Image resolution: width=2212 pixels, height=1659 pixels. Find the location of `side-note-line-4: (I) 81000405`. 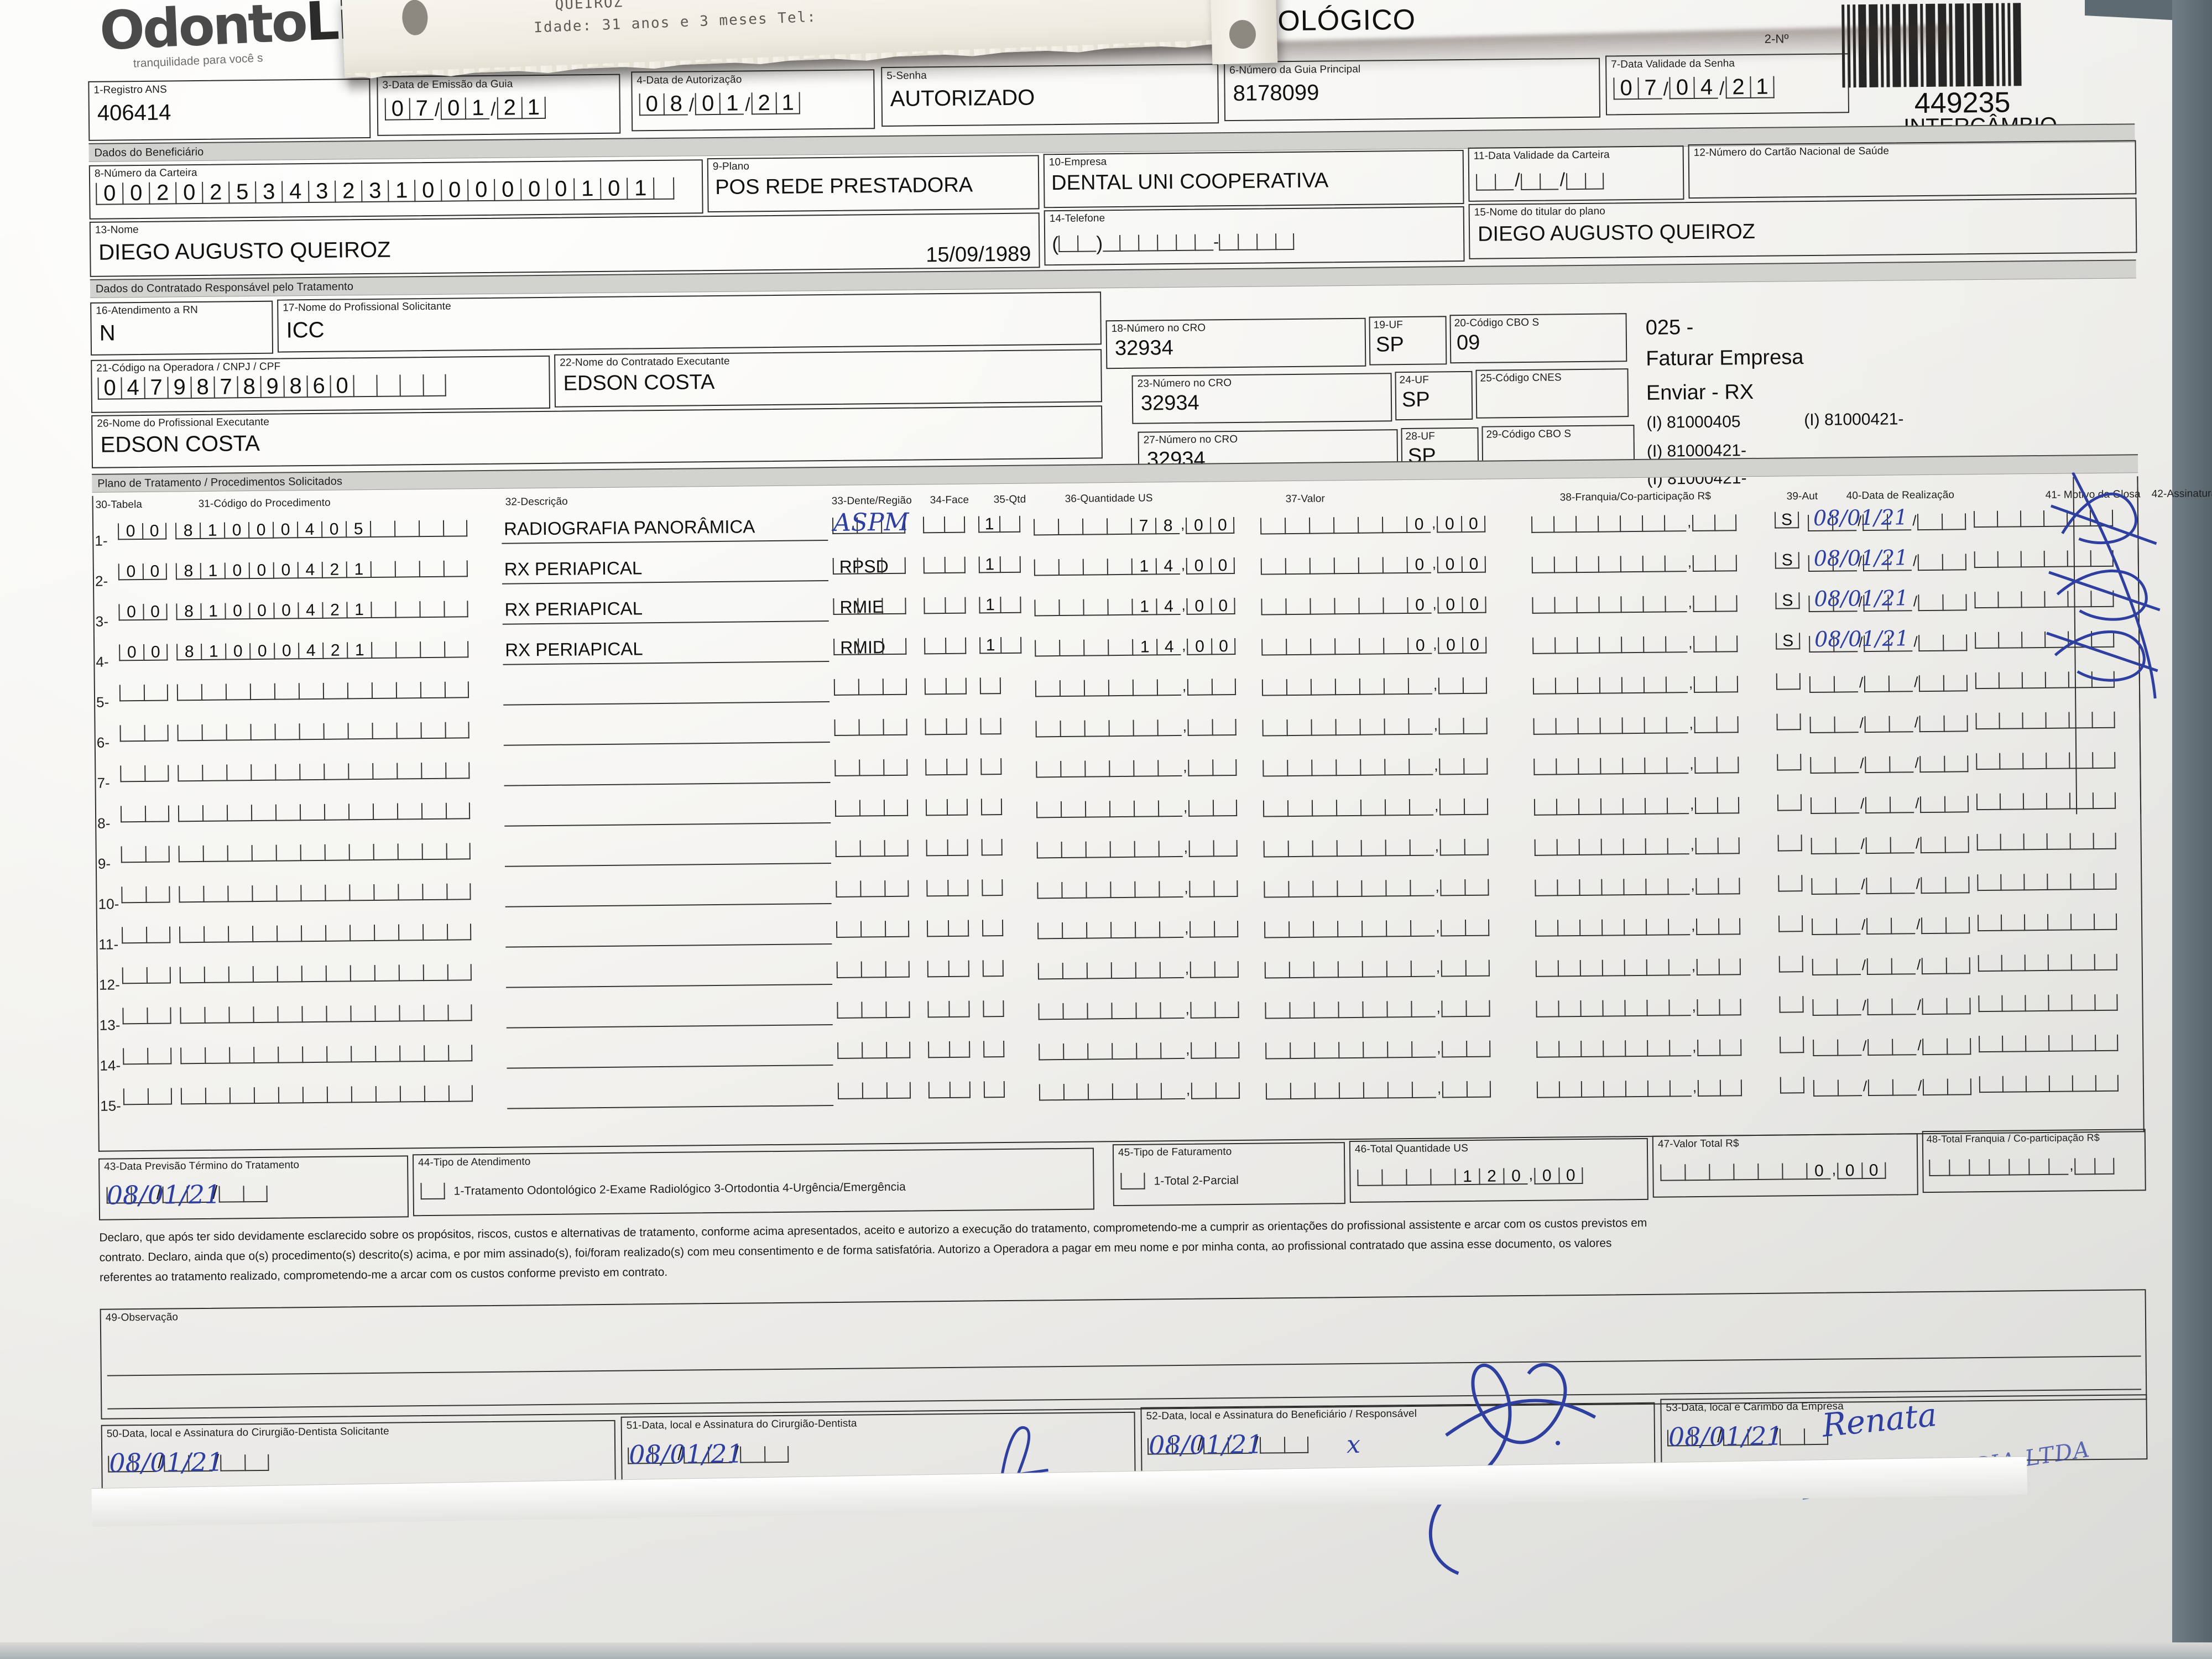

side-note-line-4: (I) 81000405 is located at coordinates (1694, 422).